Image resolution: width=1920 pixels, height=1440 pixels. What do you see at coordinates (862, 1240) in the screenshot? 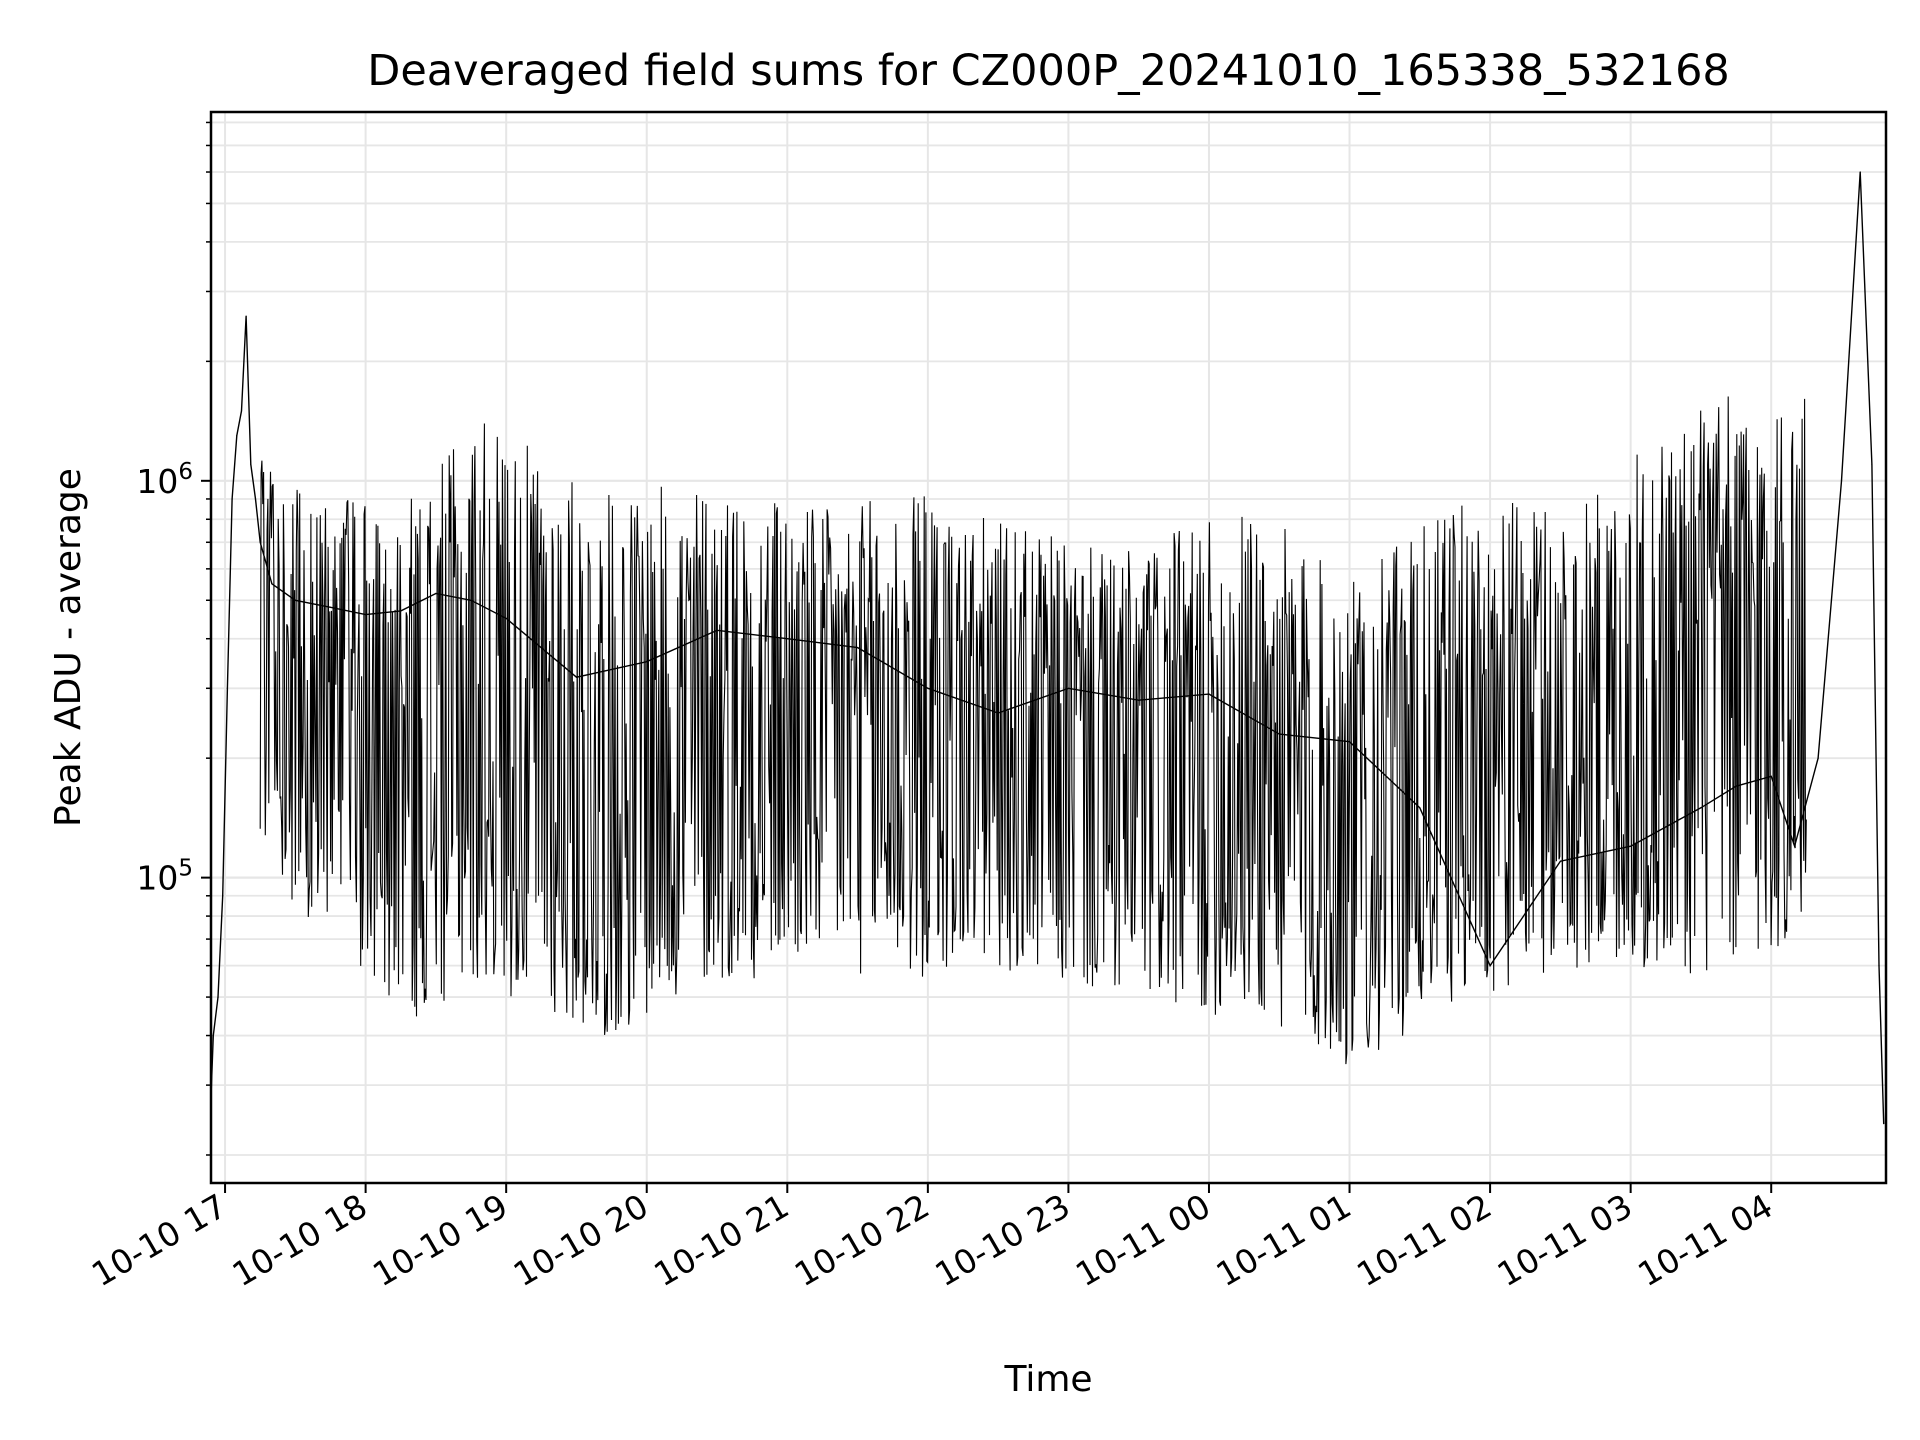
I see `x-tick-label: 10-10 22` at bounding box center [862, 1240].